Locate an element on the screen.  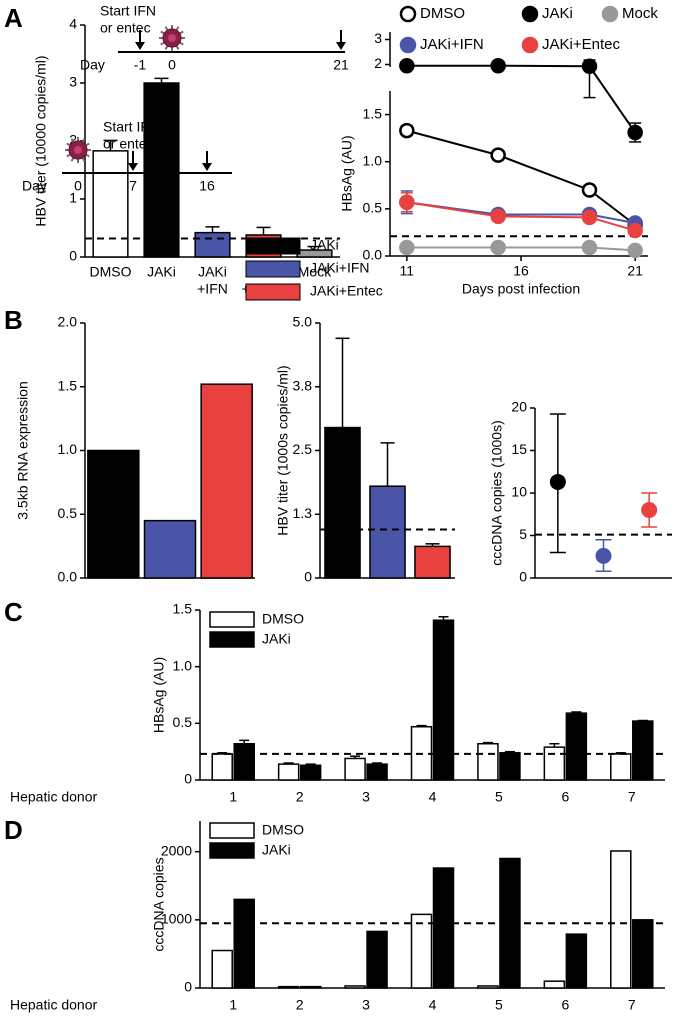
panel-label: A is located at coordinates (13, 18).